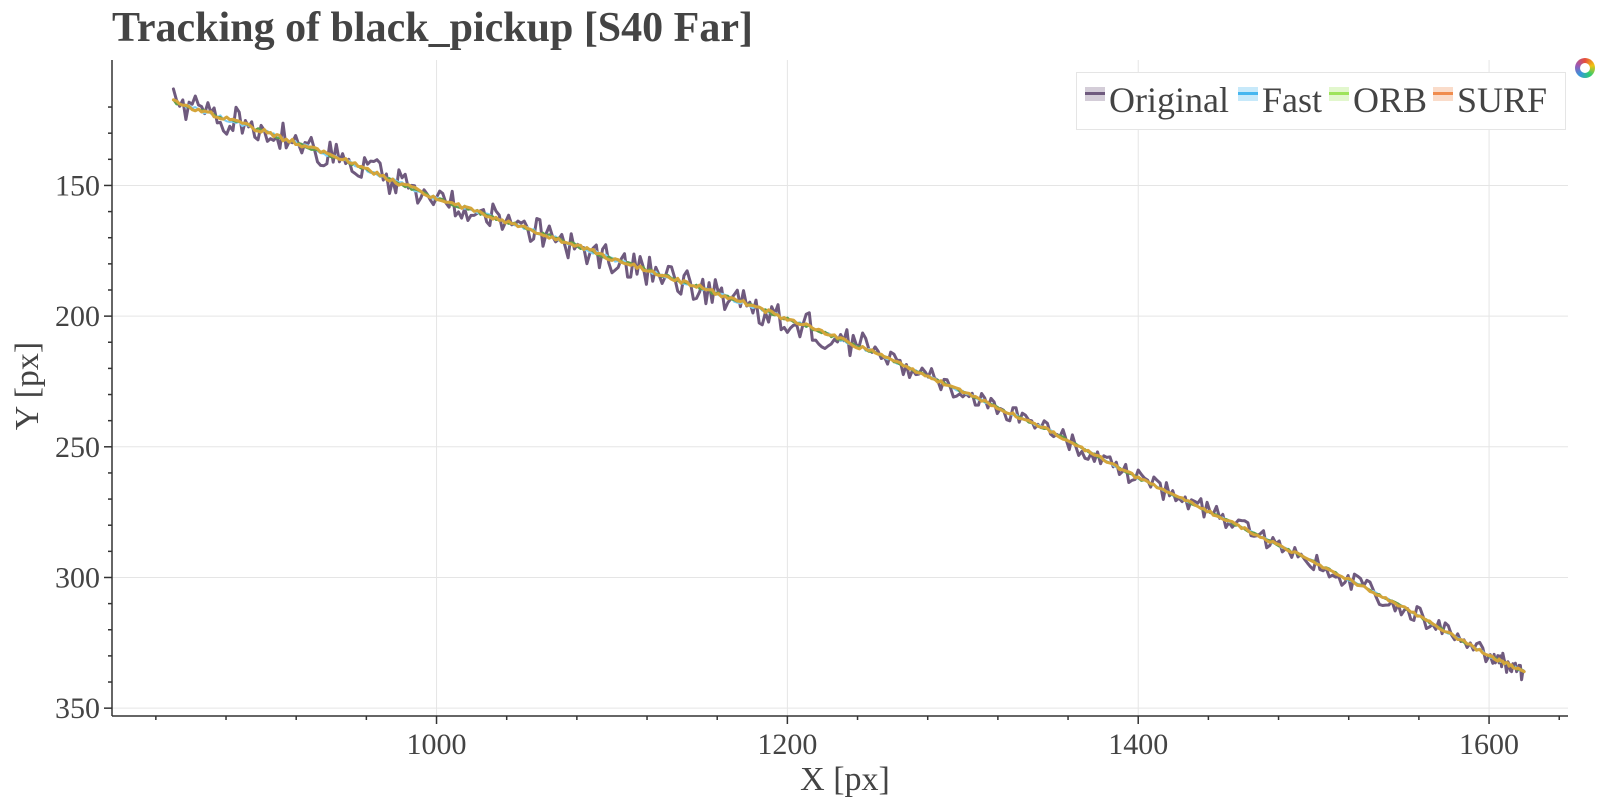  I want to click on x-tick-label: 1600, so click(1489, 744).